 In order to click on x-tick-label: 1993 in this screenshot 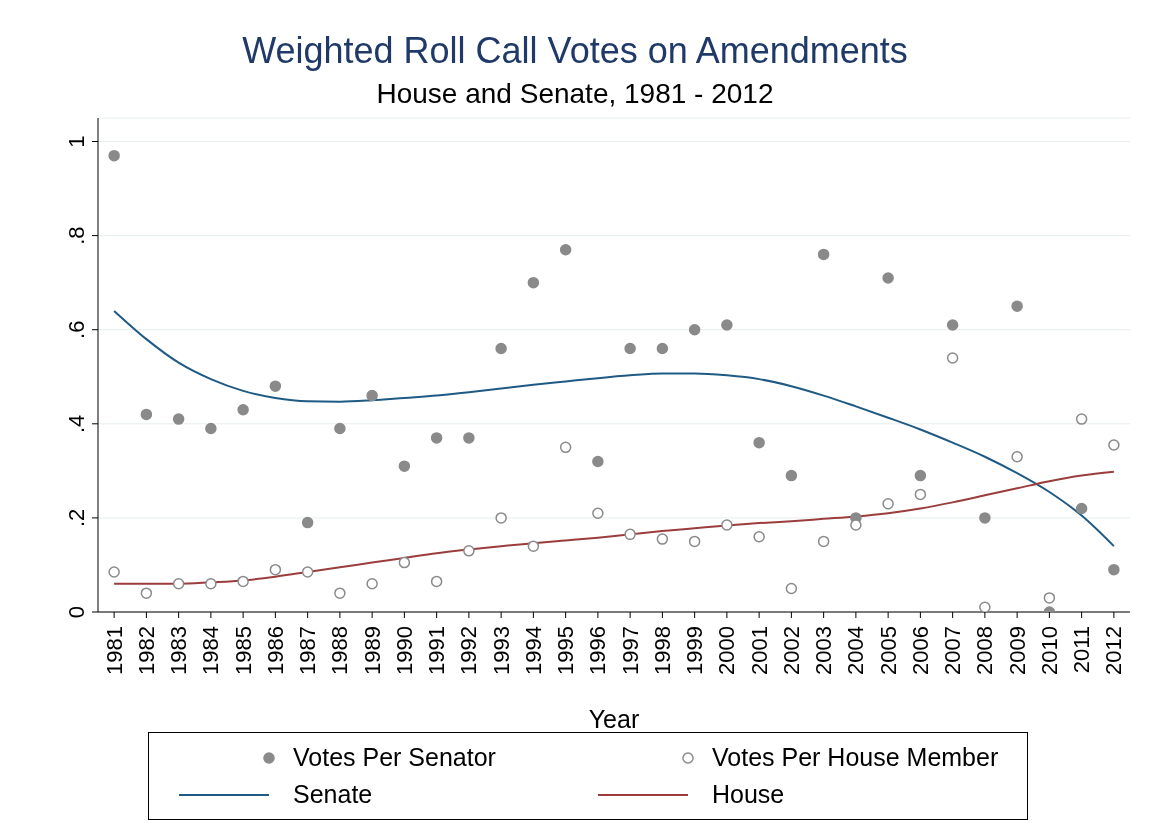, I will do `click(501, 650)`.